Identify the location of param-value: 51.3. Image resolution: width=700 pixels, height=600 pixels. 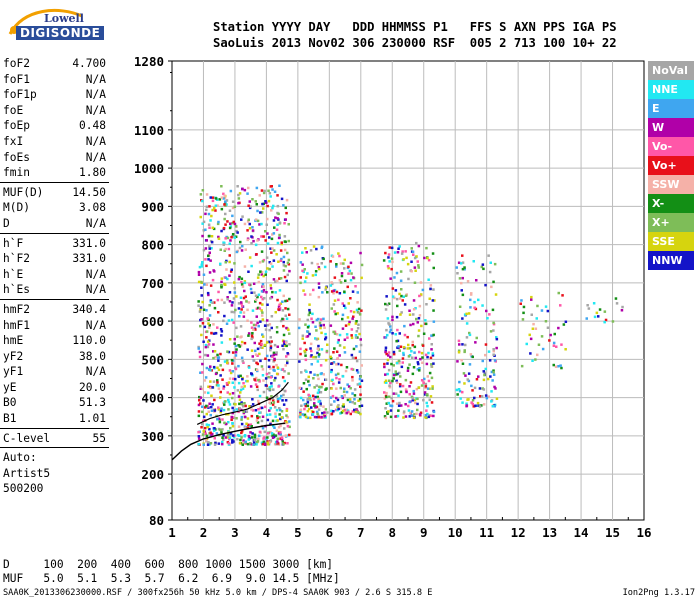
(92, 403).